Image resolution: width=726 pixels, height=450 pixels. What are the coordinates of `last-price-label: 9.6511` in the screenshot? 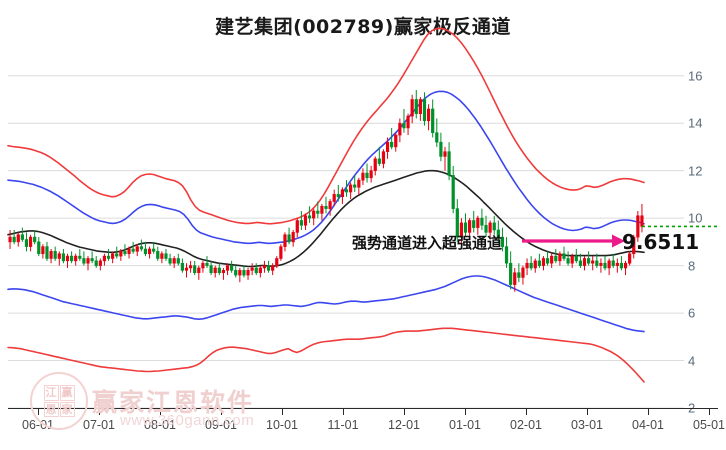 It's located at (661, 242).